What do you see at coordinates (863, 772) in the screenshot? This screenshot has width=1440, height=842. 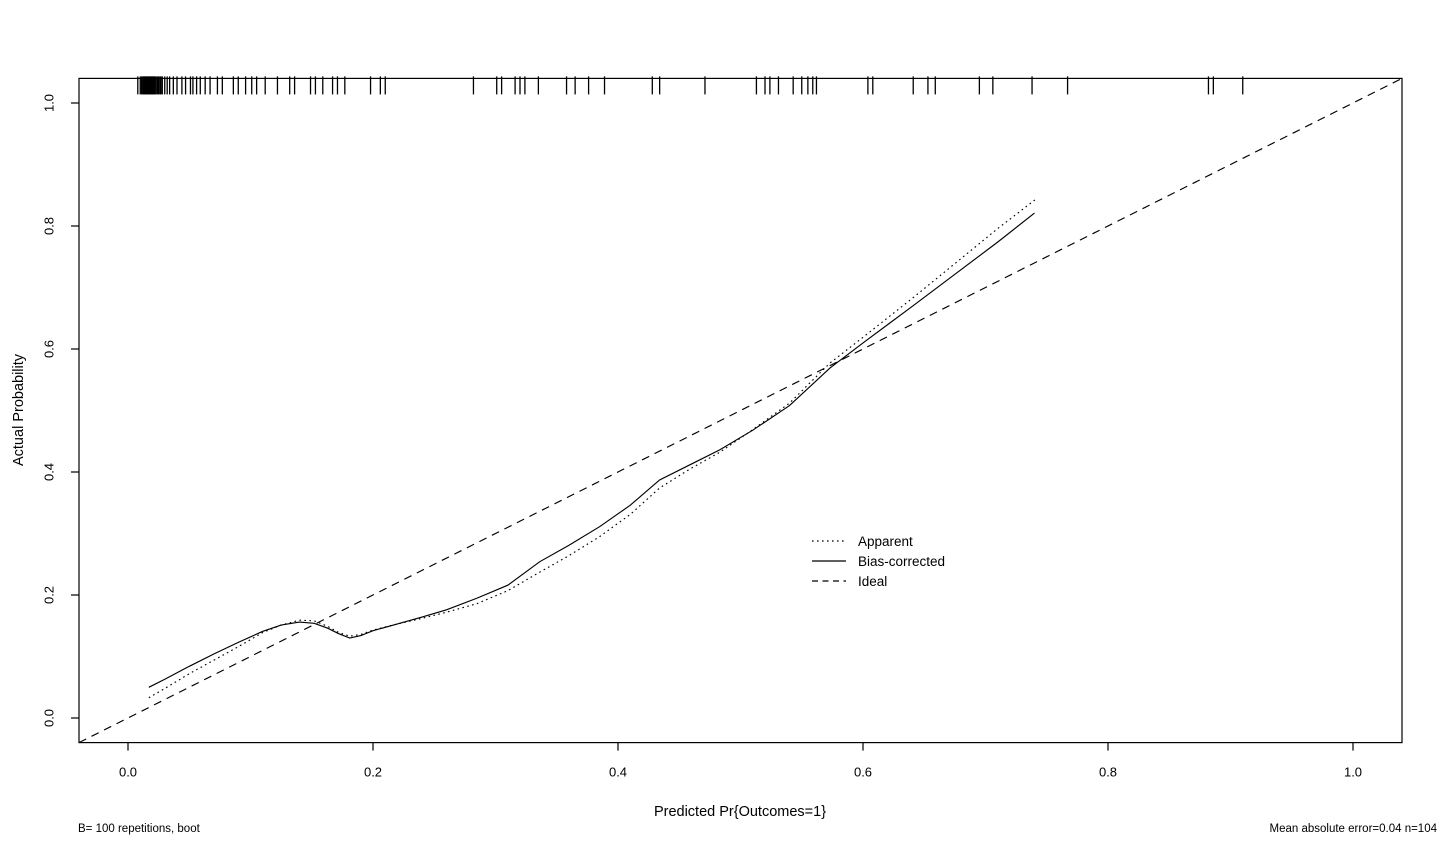 I see `x-tick-label: 0.6` at bounding box center [863, 772].